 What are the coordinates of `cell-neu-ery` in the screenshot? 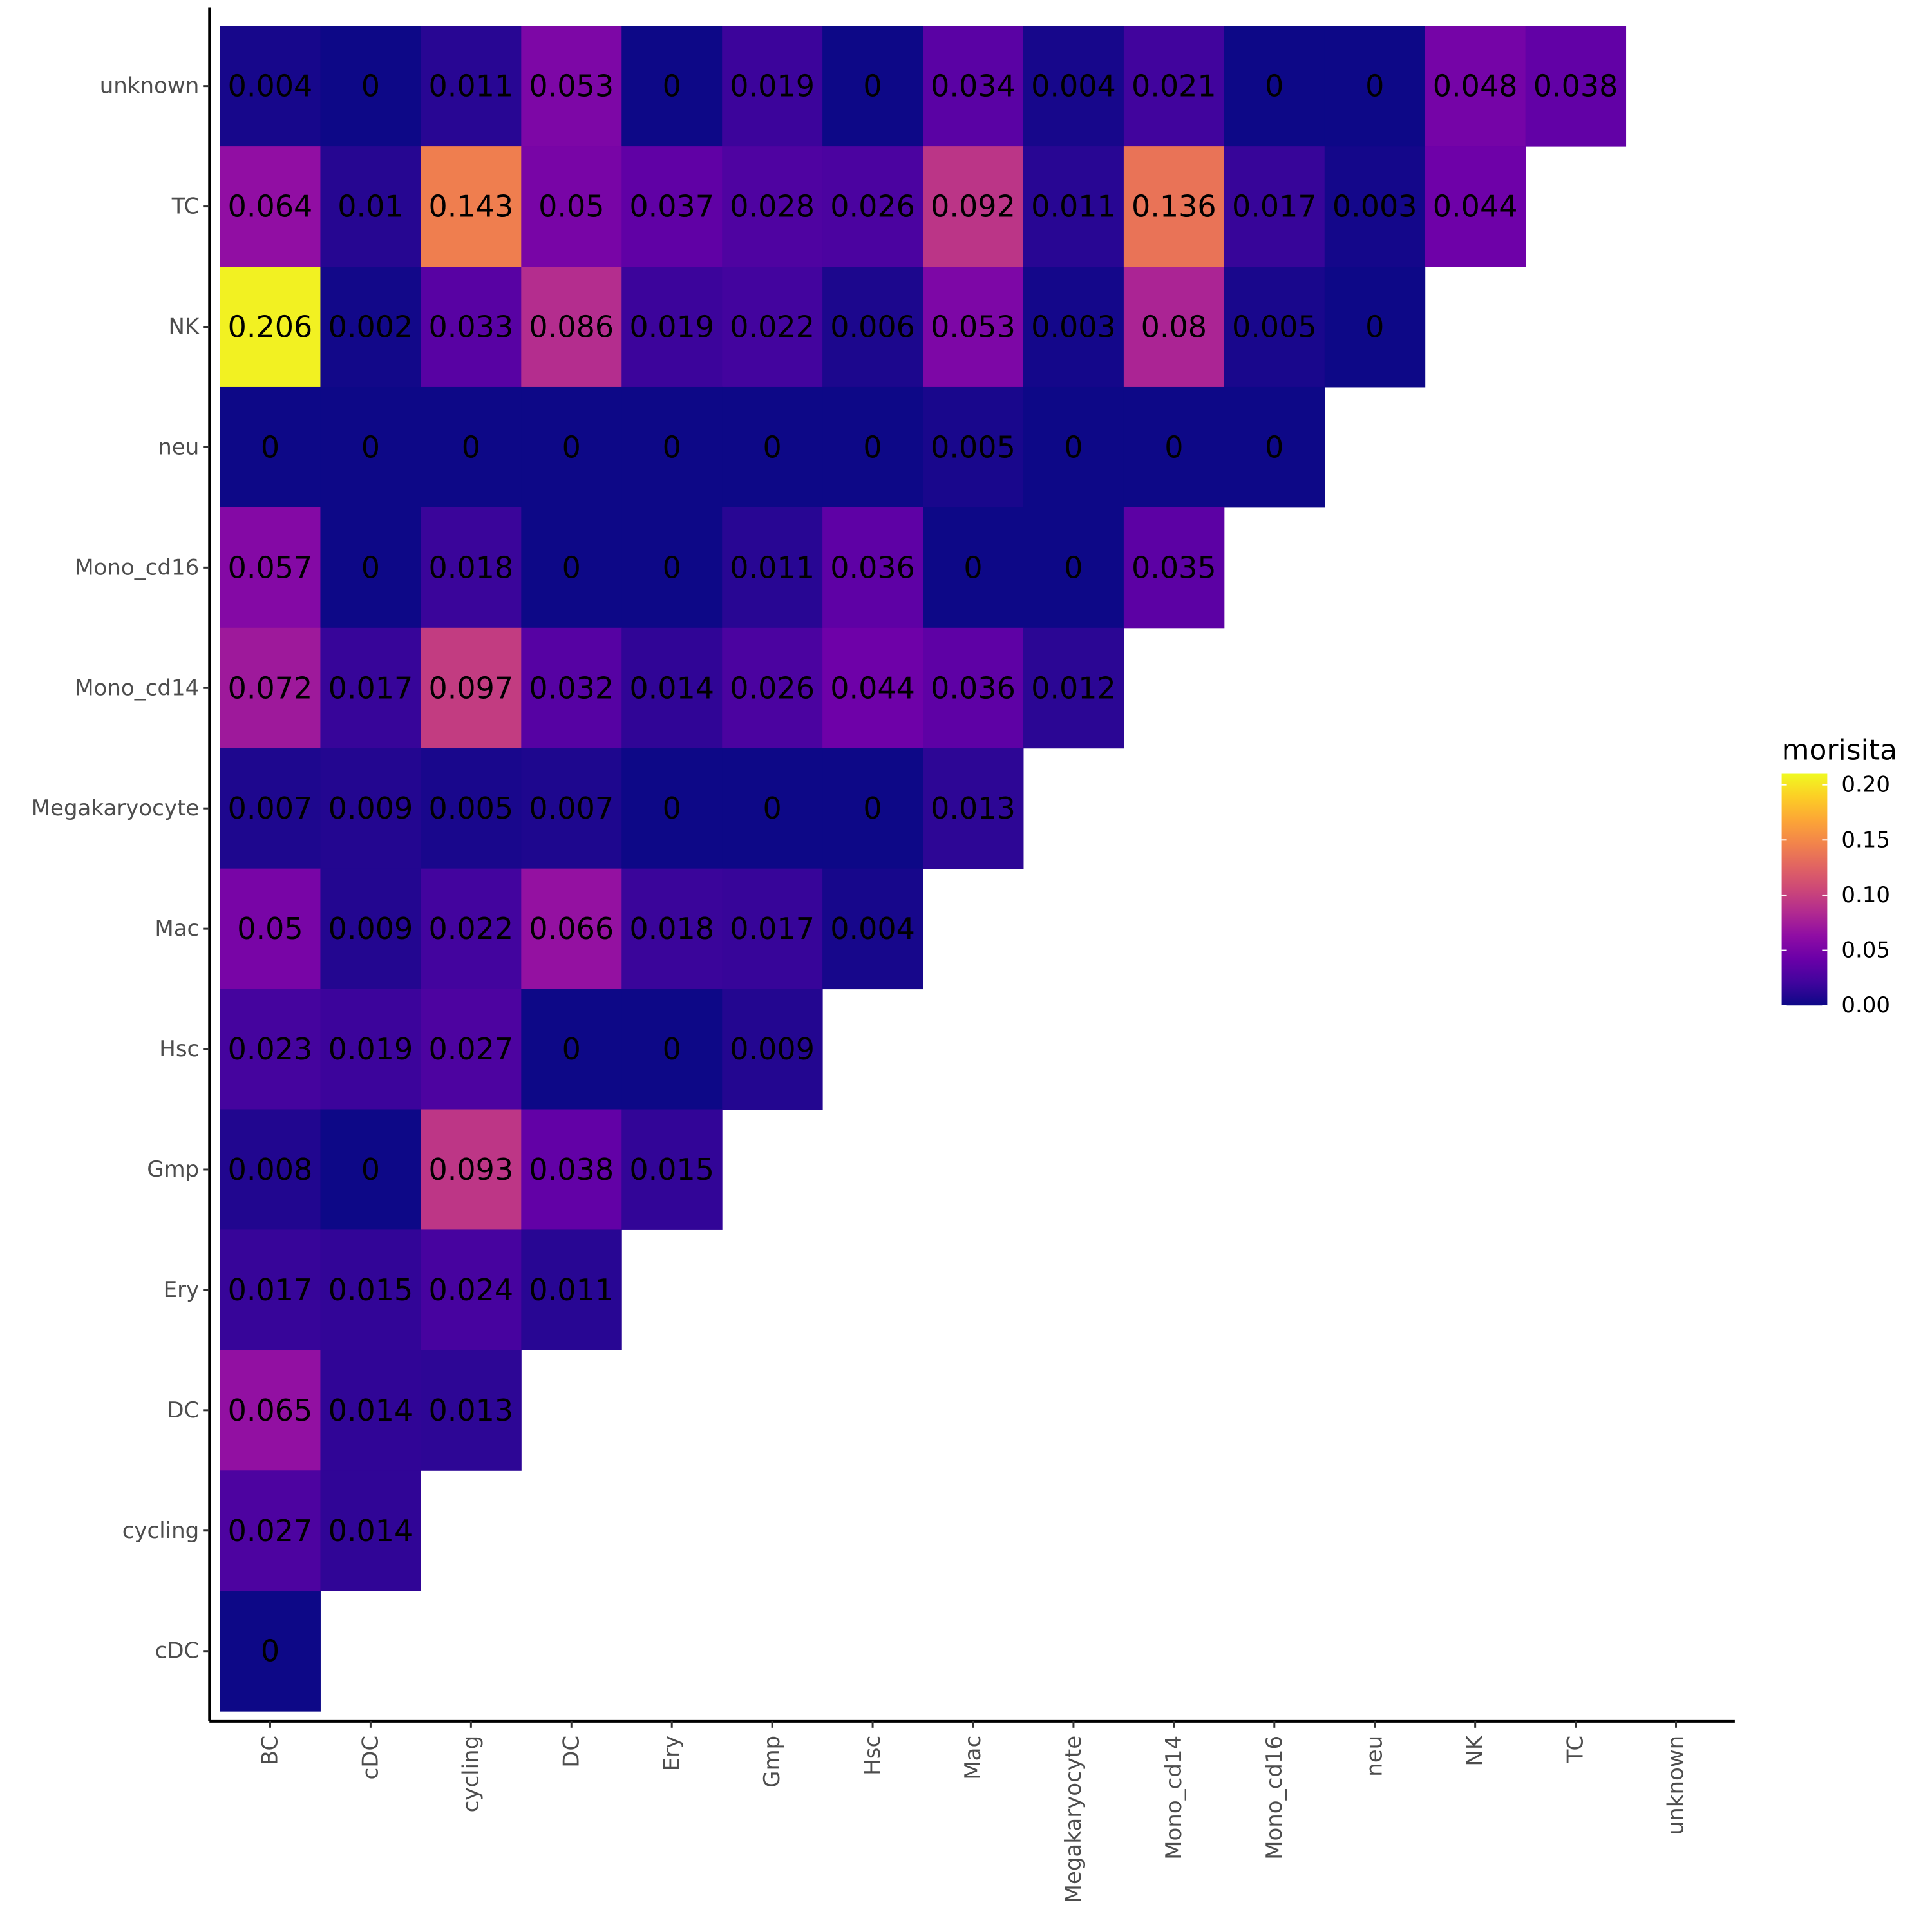 It's located at (672, 447).